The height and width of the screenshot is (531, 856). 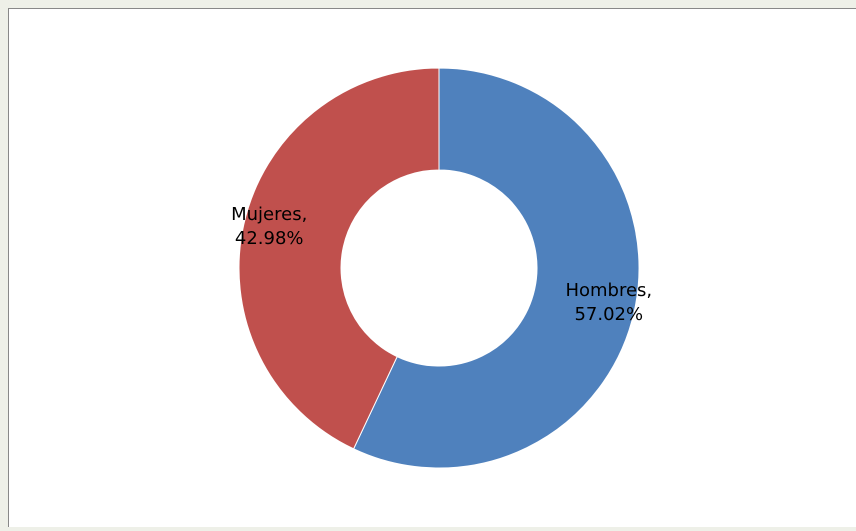 I want to click on data-label-category: Hombres,, so click(x=608, y=290).